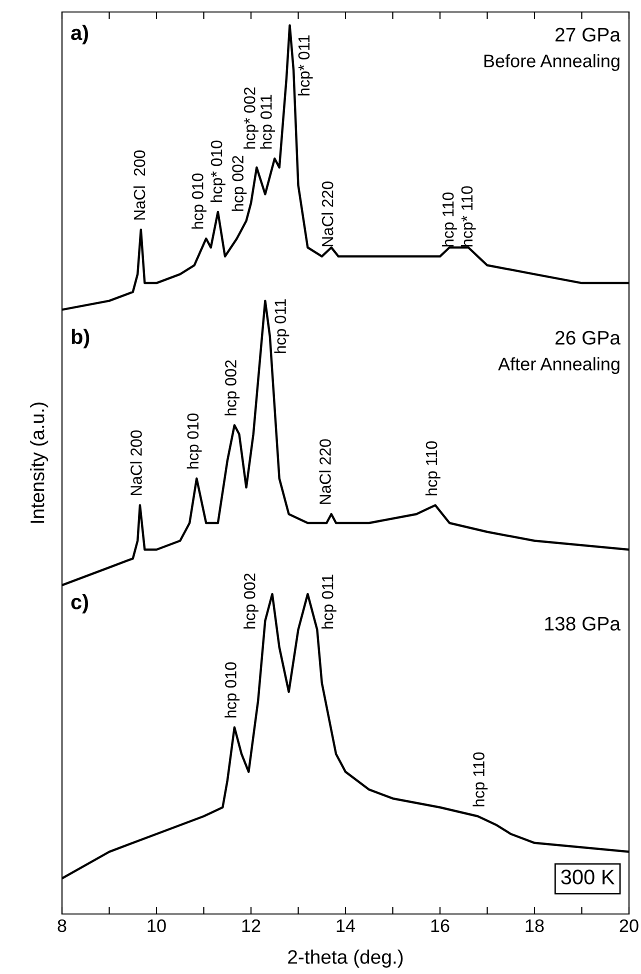 The height and width of the screenshot is (974, 641). Describe the element at coordinates (552, 62) in the screenshot. I see `annotation: Before Annealing` at that location.